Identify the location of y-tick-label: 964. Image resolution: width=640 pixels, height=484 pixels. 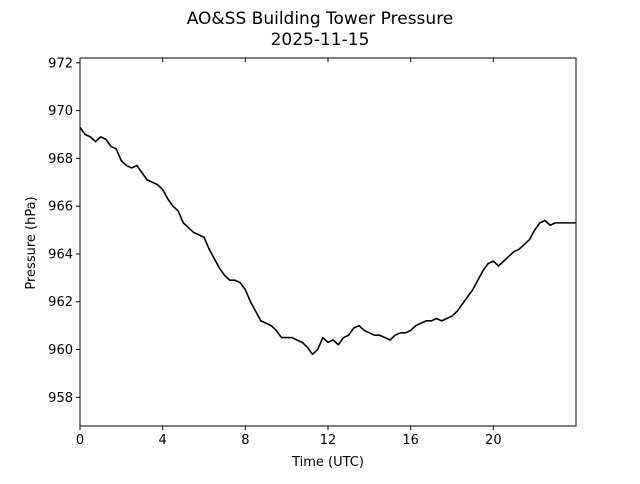
(60, 254).